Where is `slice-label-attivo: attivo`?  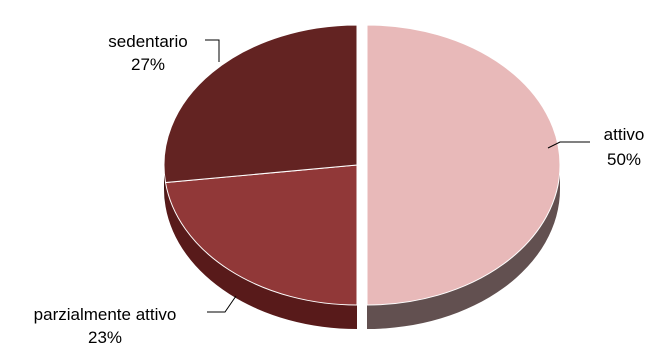
slice-label-attivo: attivo is located at coordinates (624, 134).